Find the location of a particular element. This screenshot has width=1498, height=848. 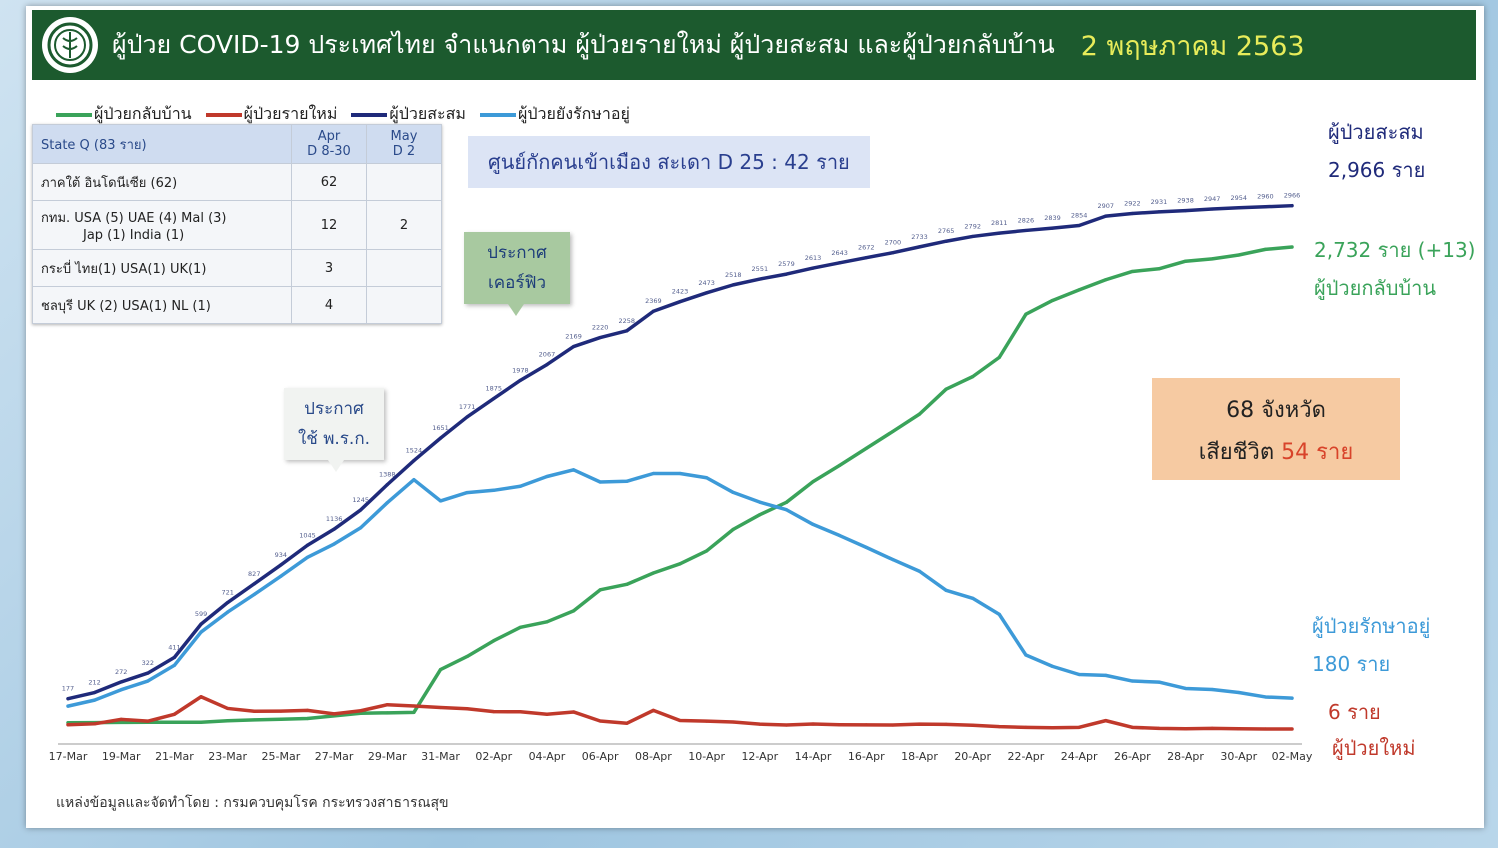

data-label: 599 is located at coordinates (201, 614).